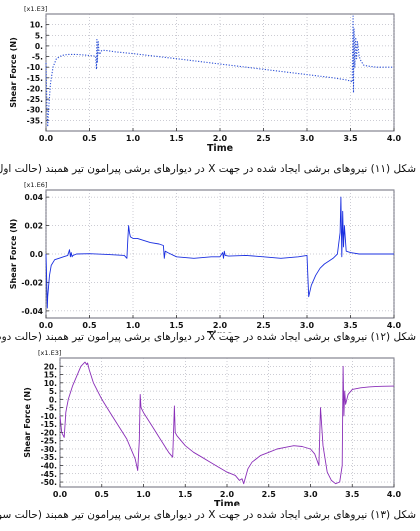  I want to click on y-tick-label: 0.02, so click(33, 226).